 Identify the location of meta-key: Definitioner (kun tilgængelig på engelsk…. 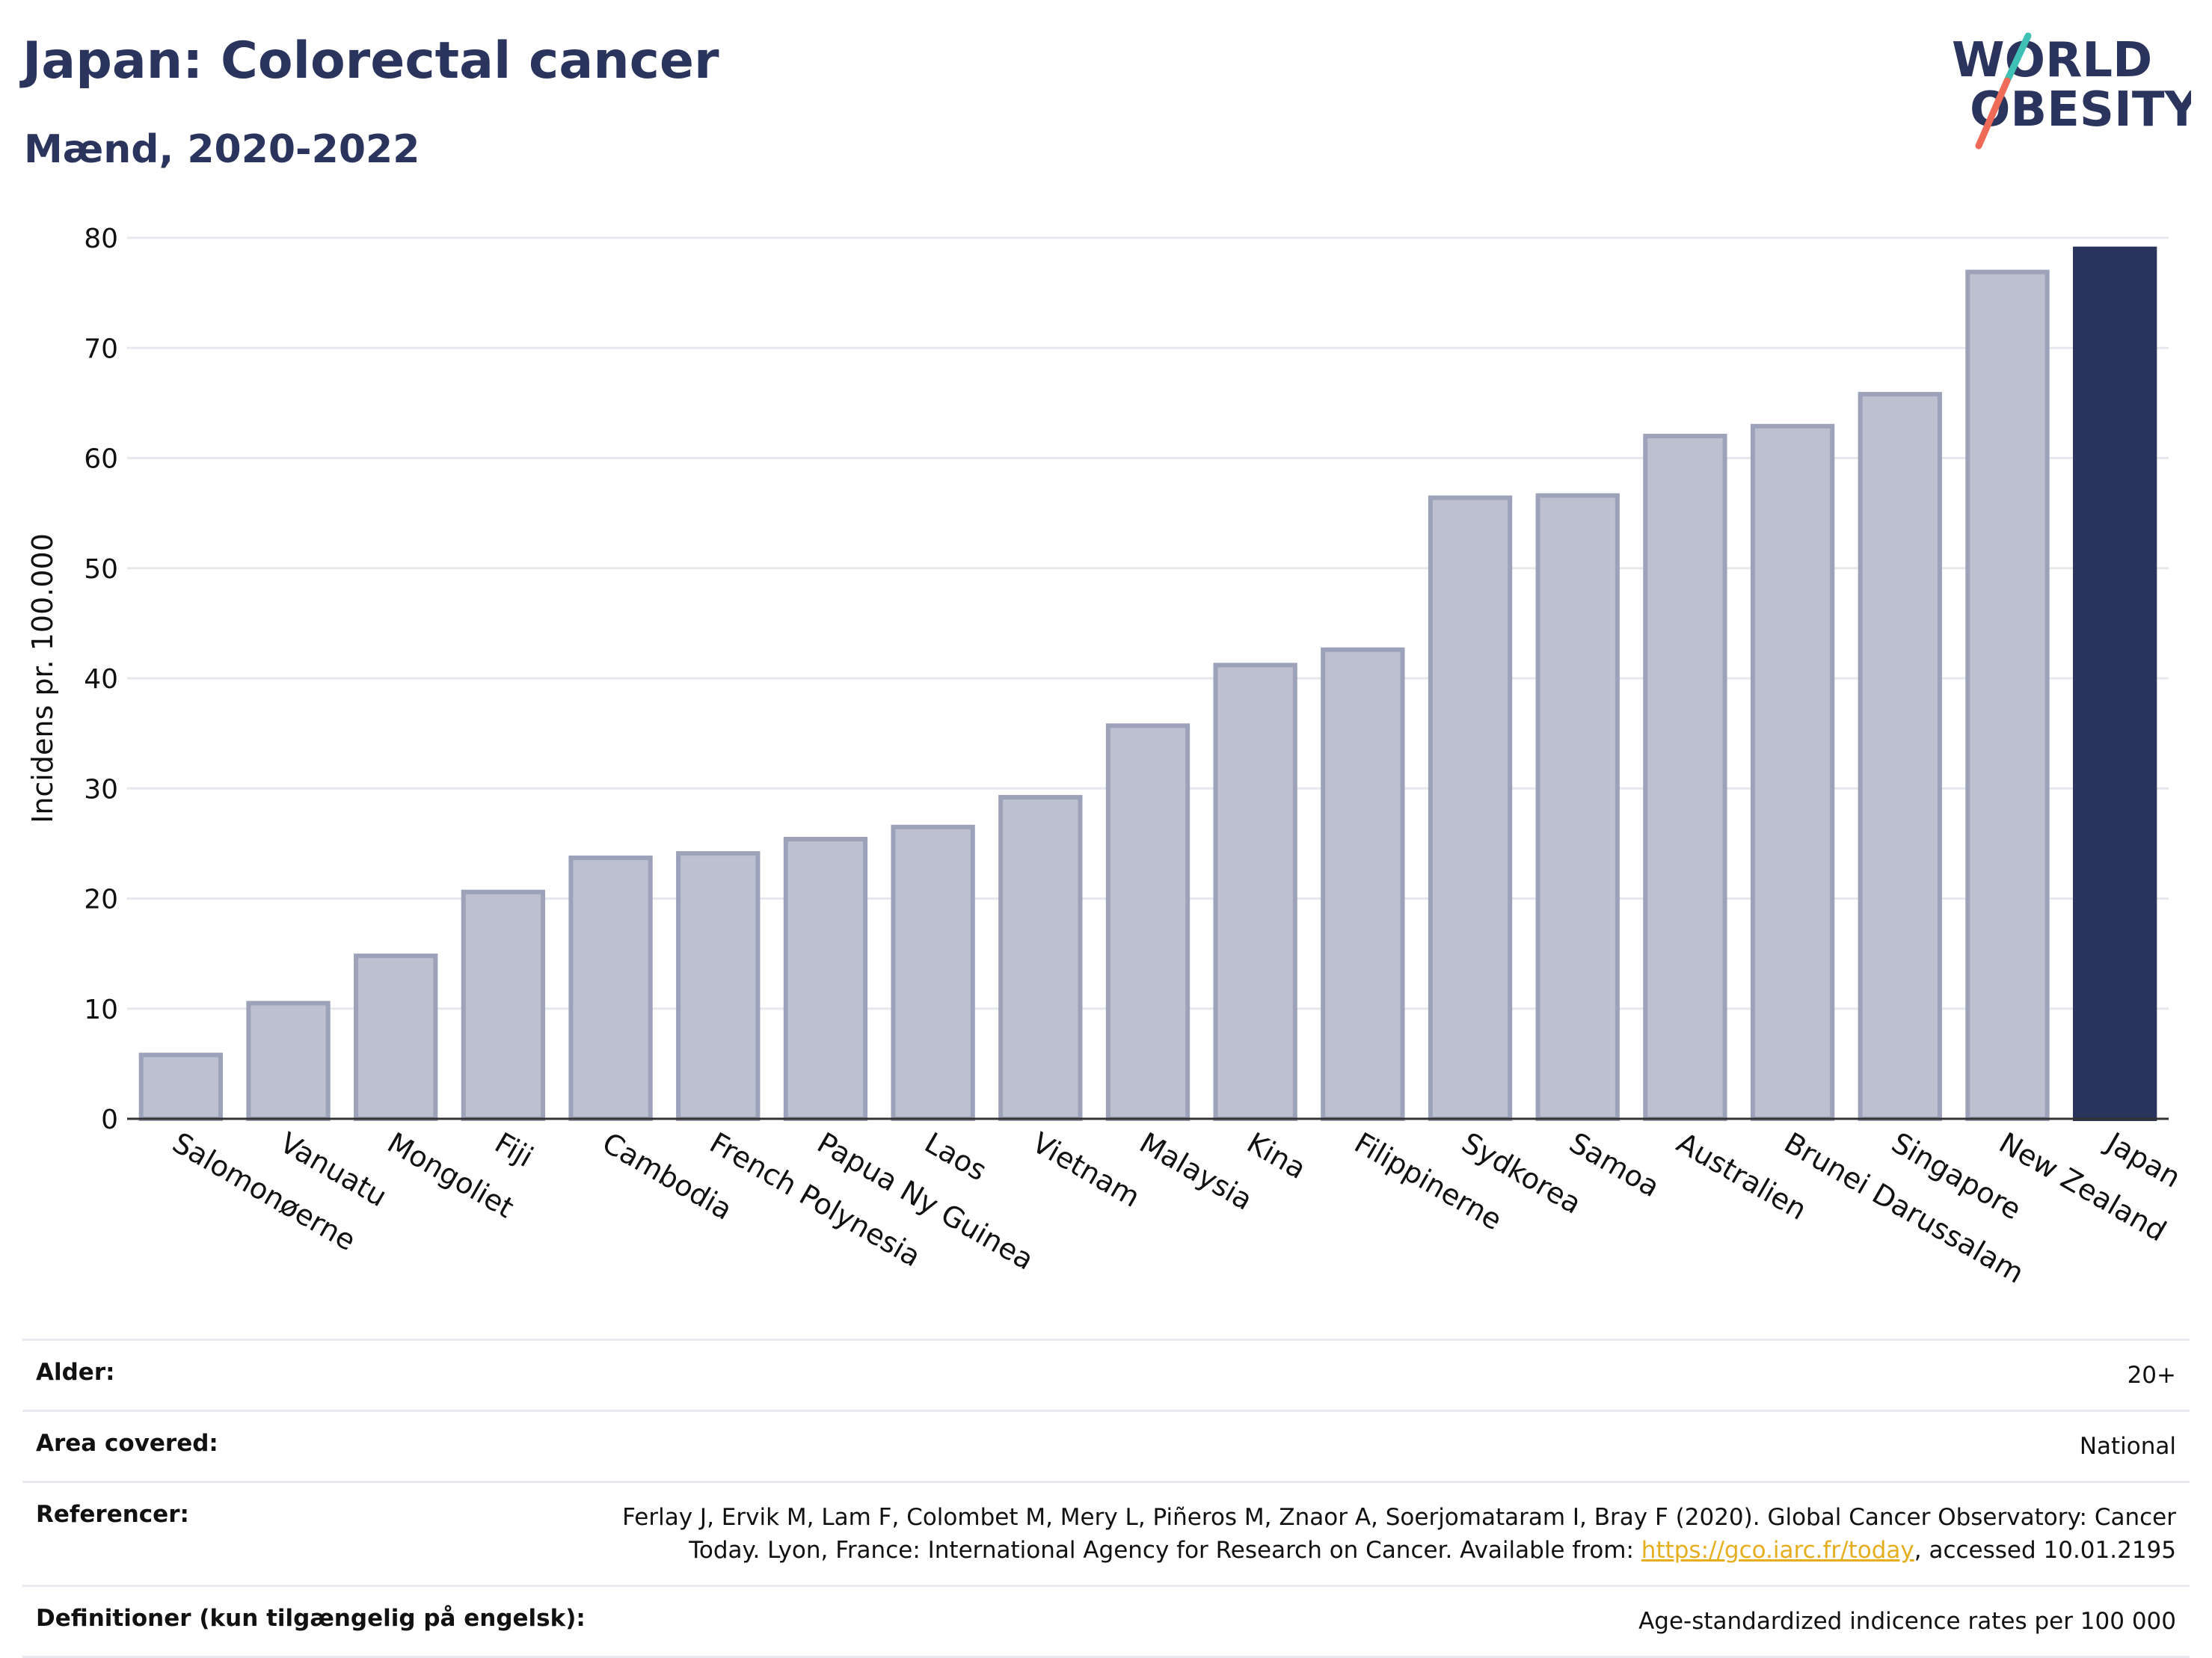
(310, 1621).